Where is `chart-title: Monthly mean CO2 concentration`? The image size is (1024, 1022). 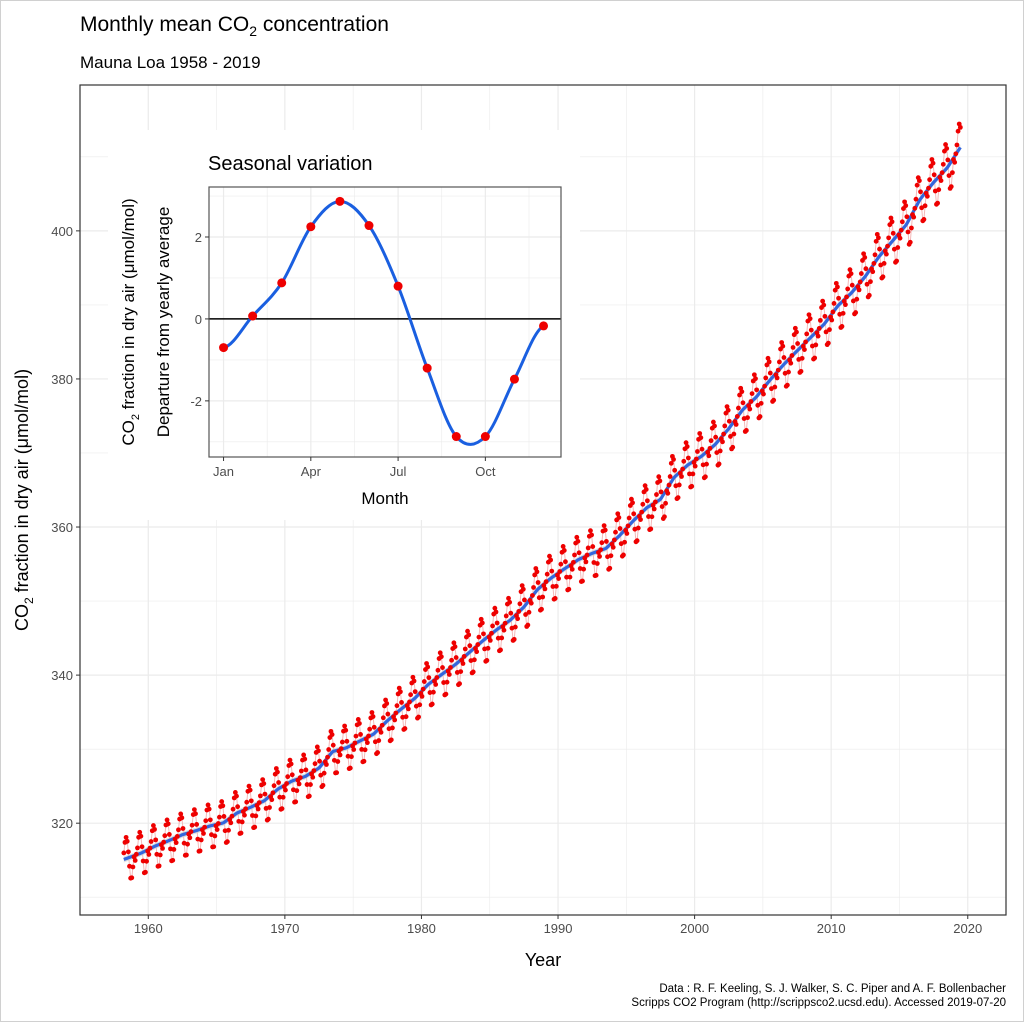 chart-title: Monthly mean CO2 concentration is located at coordinates (234, 26).